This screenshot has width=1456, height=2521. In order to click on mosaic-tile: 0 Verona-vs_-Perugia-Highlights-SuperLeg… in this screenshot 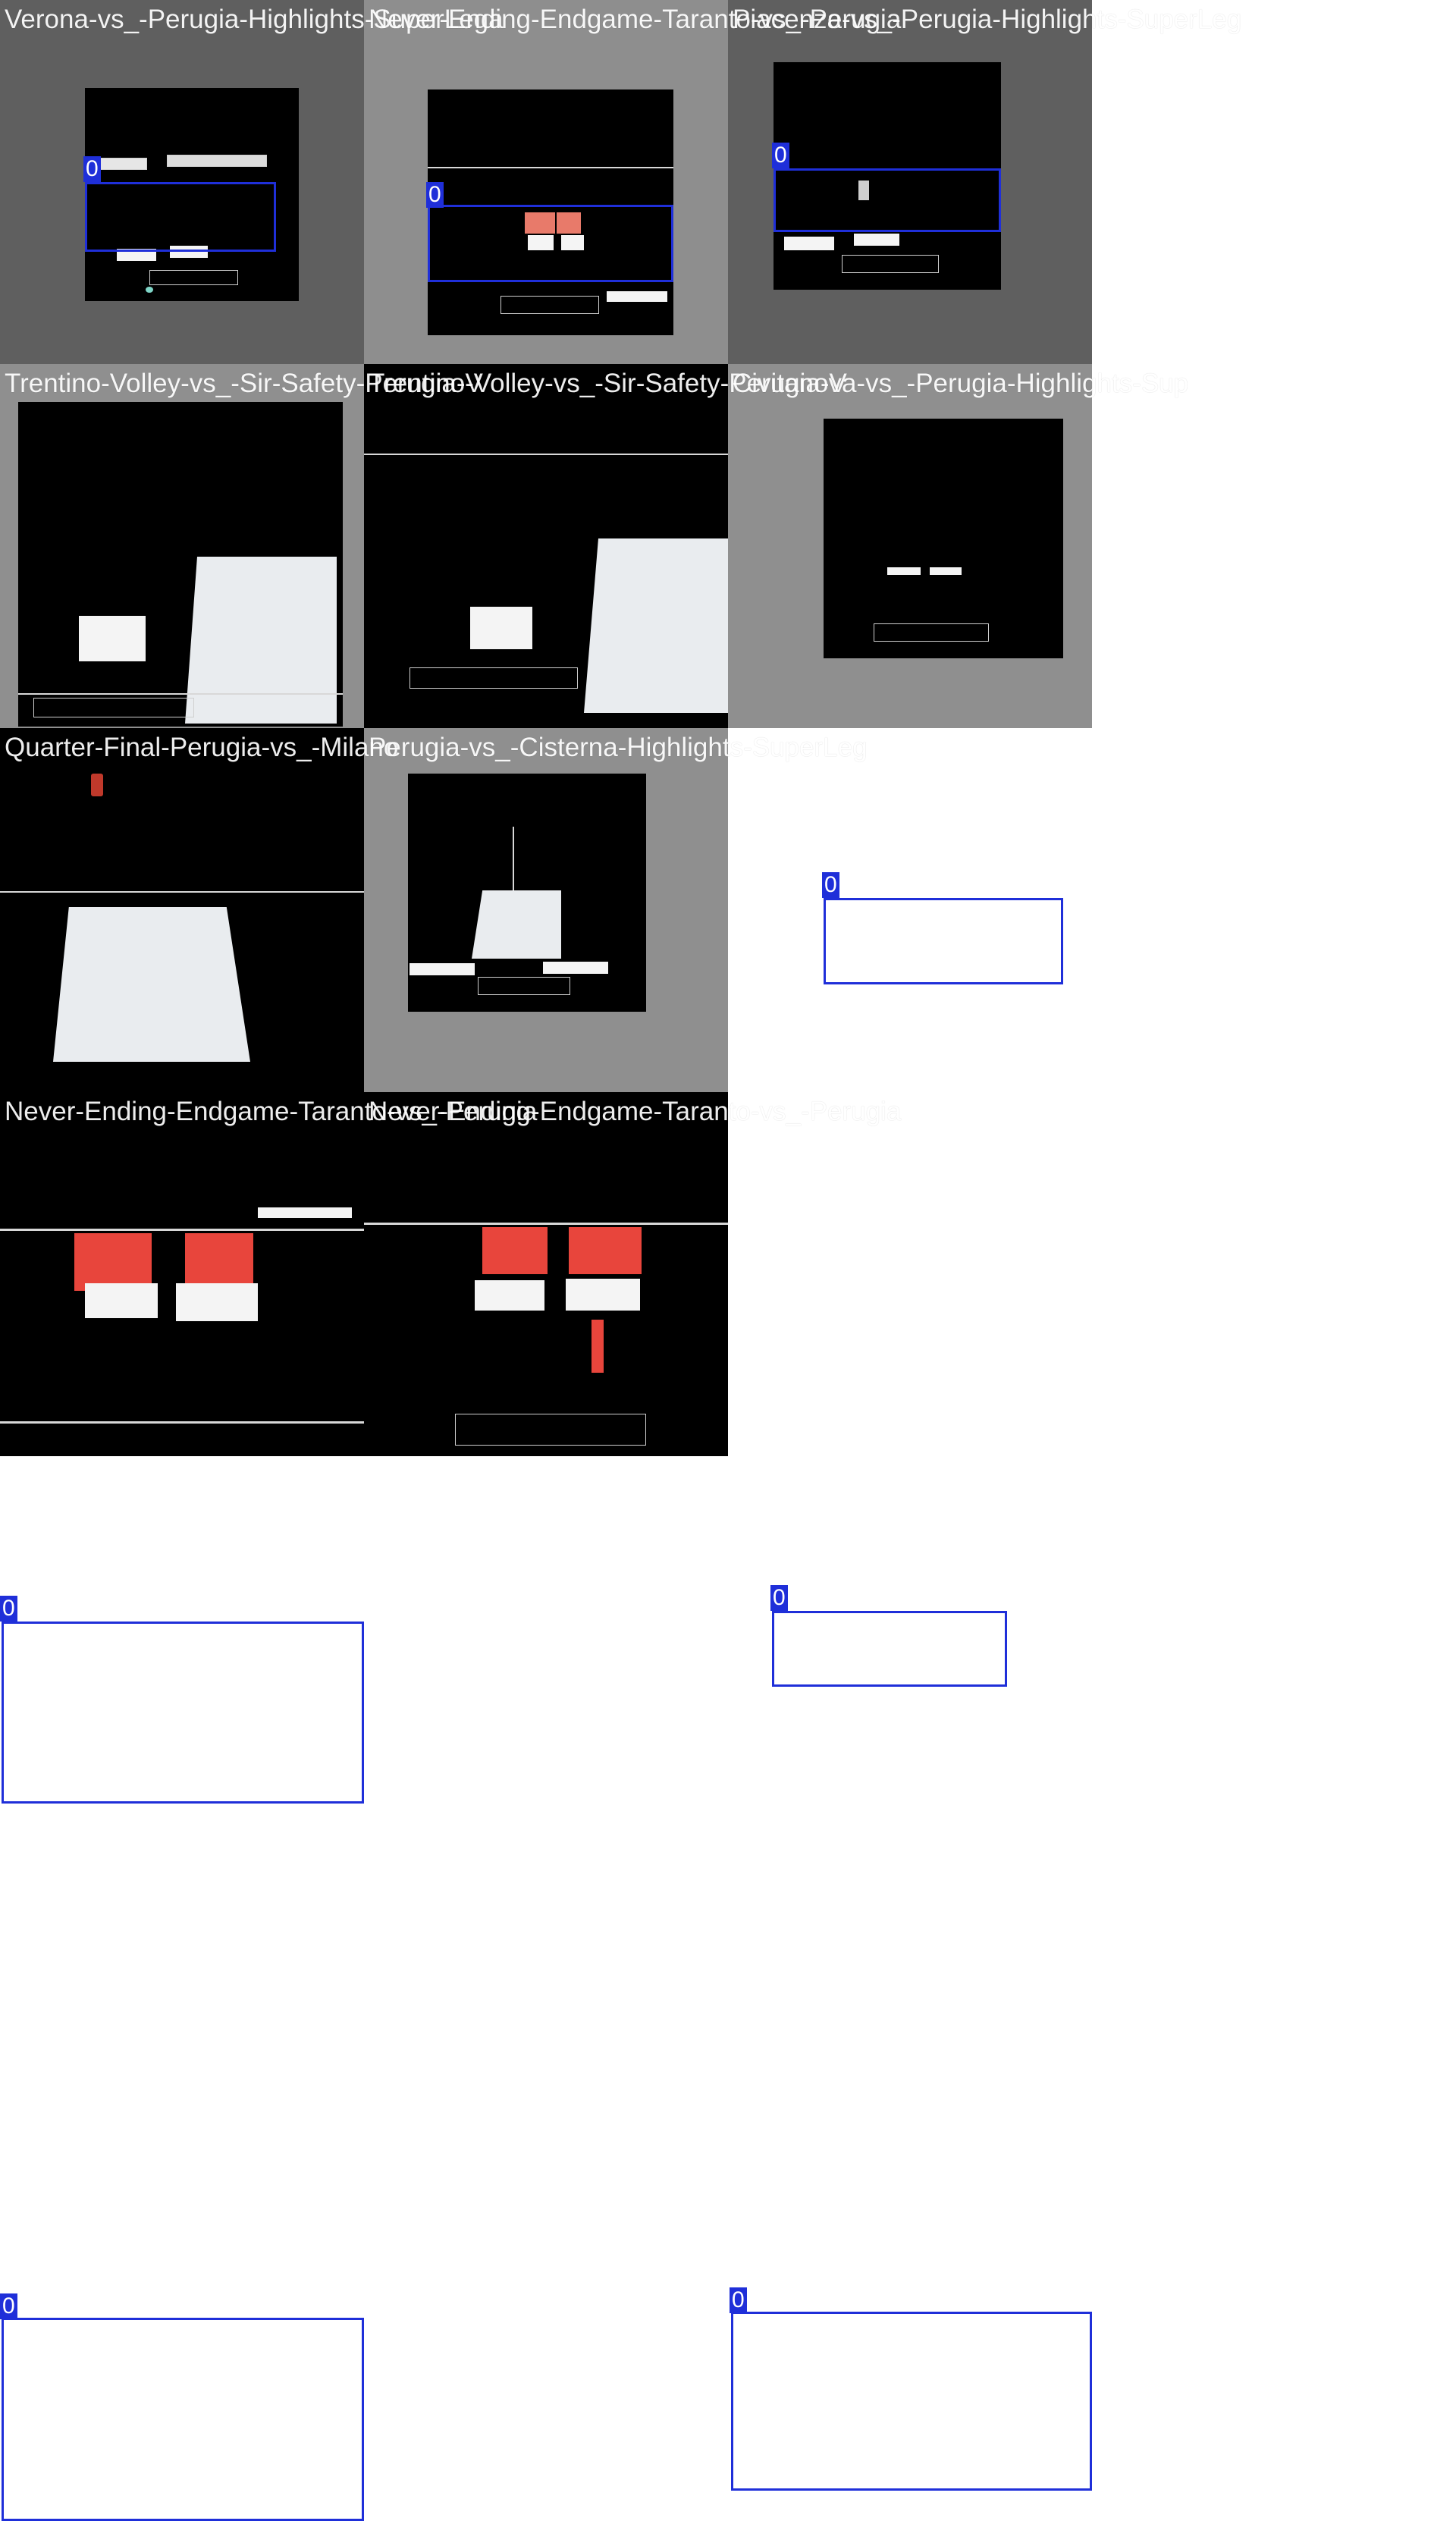, I will do `click(252, 182)`.